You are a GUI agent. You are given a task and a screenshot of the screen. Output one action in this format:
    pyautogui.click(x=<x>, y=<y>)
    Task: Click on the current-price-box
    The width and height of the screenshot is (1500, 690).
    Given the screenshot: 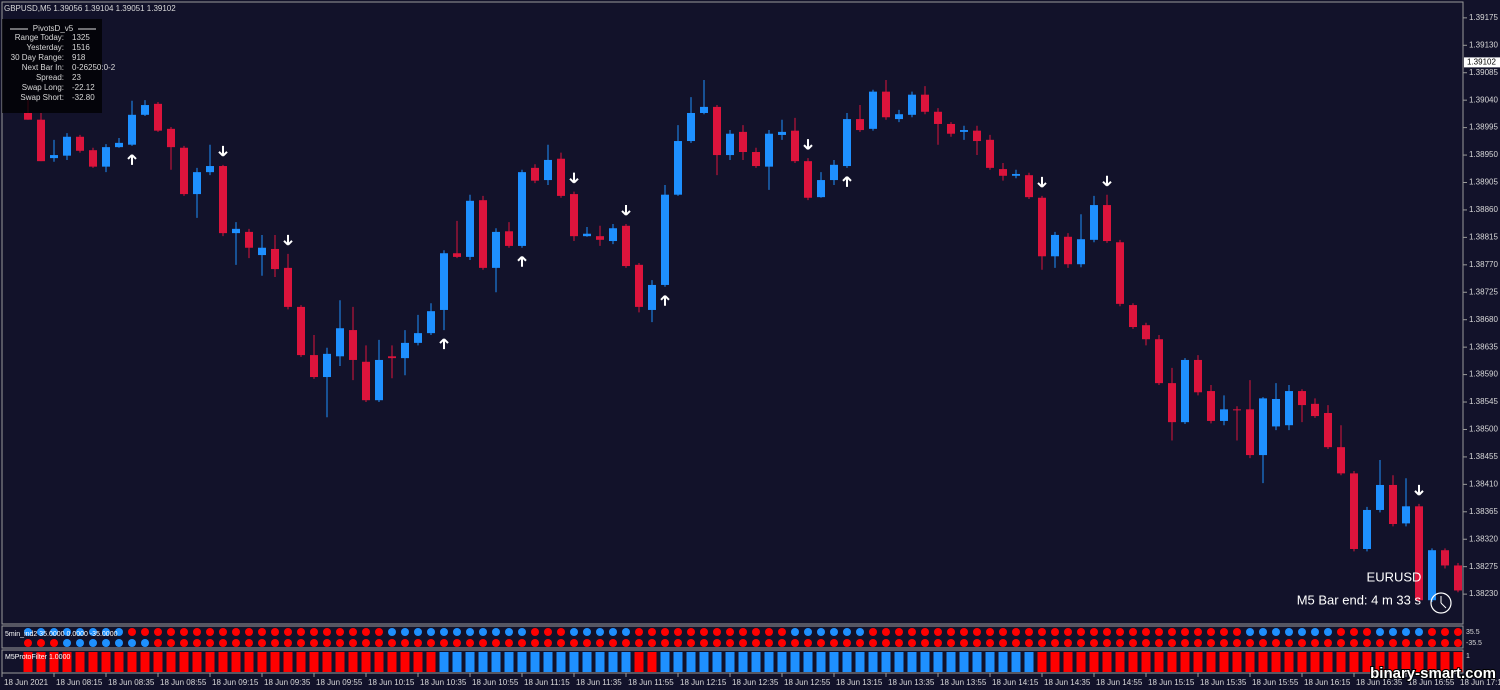 What is the action you would take?
    pyautogui.click(x=1482, y=62)
    